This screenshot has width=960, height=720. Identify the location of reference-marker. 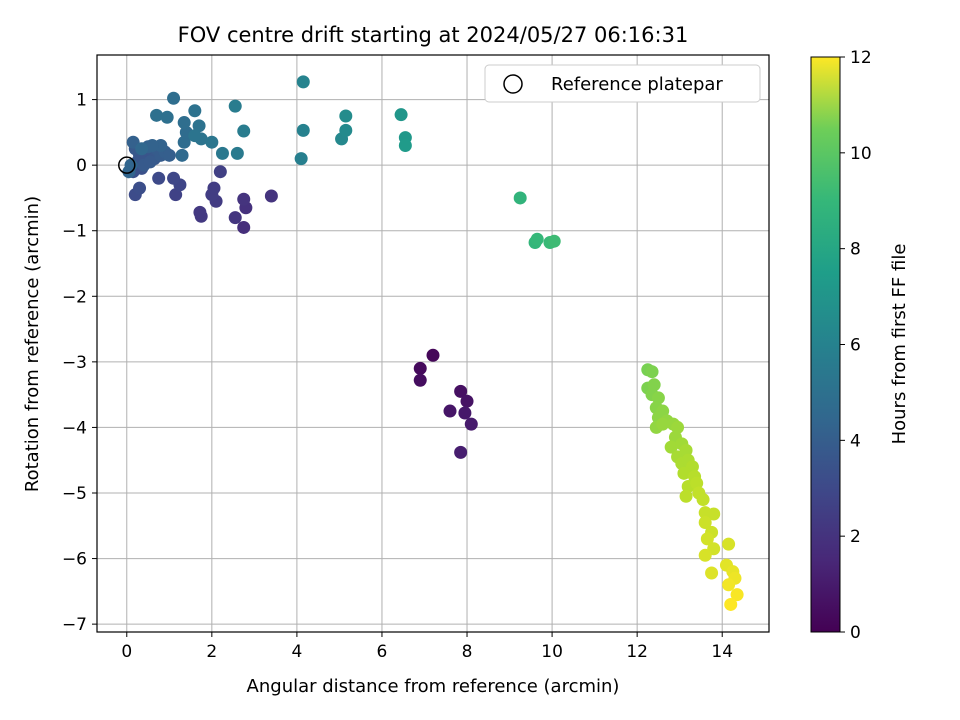
(127, 165).